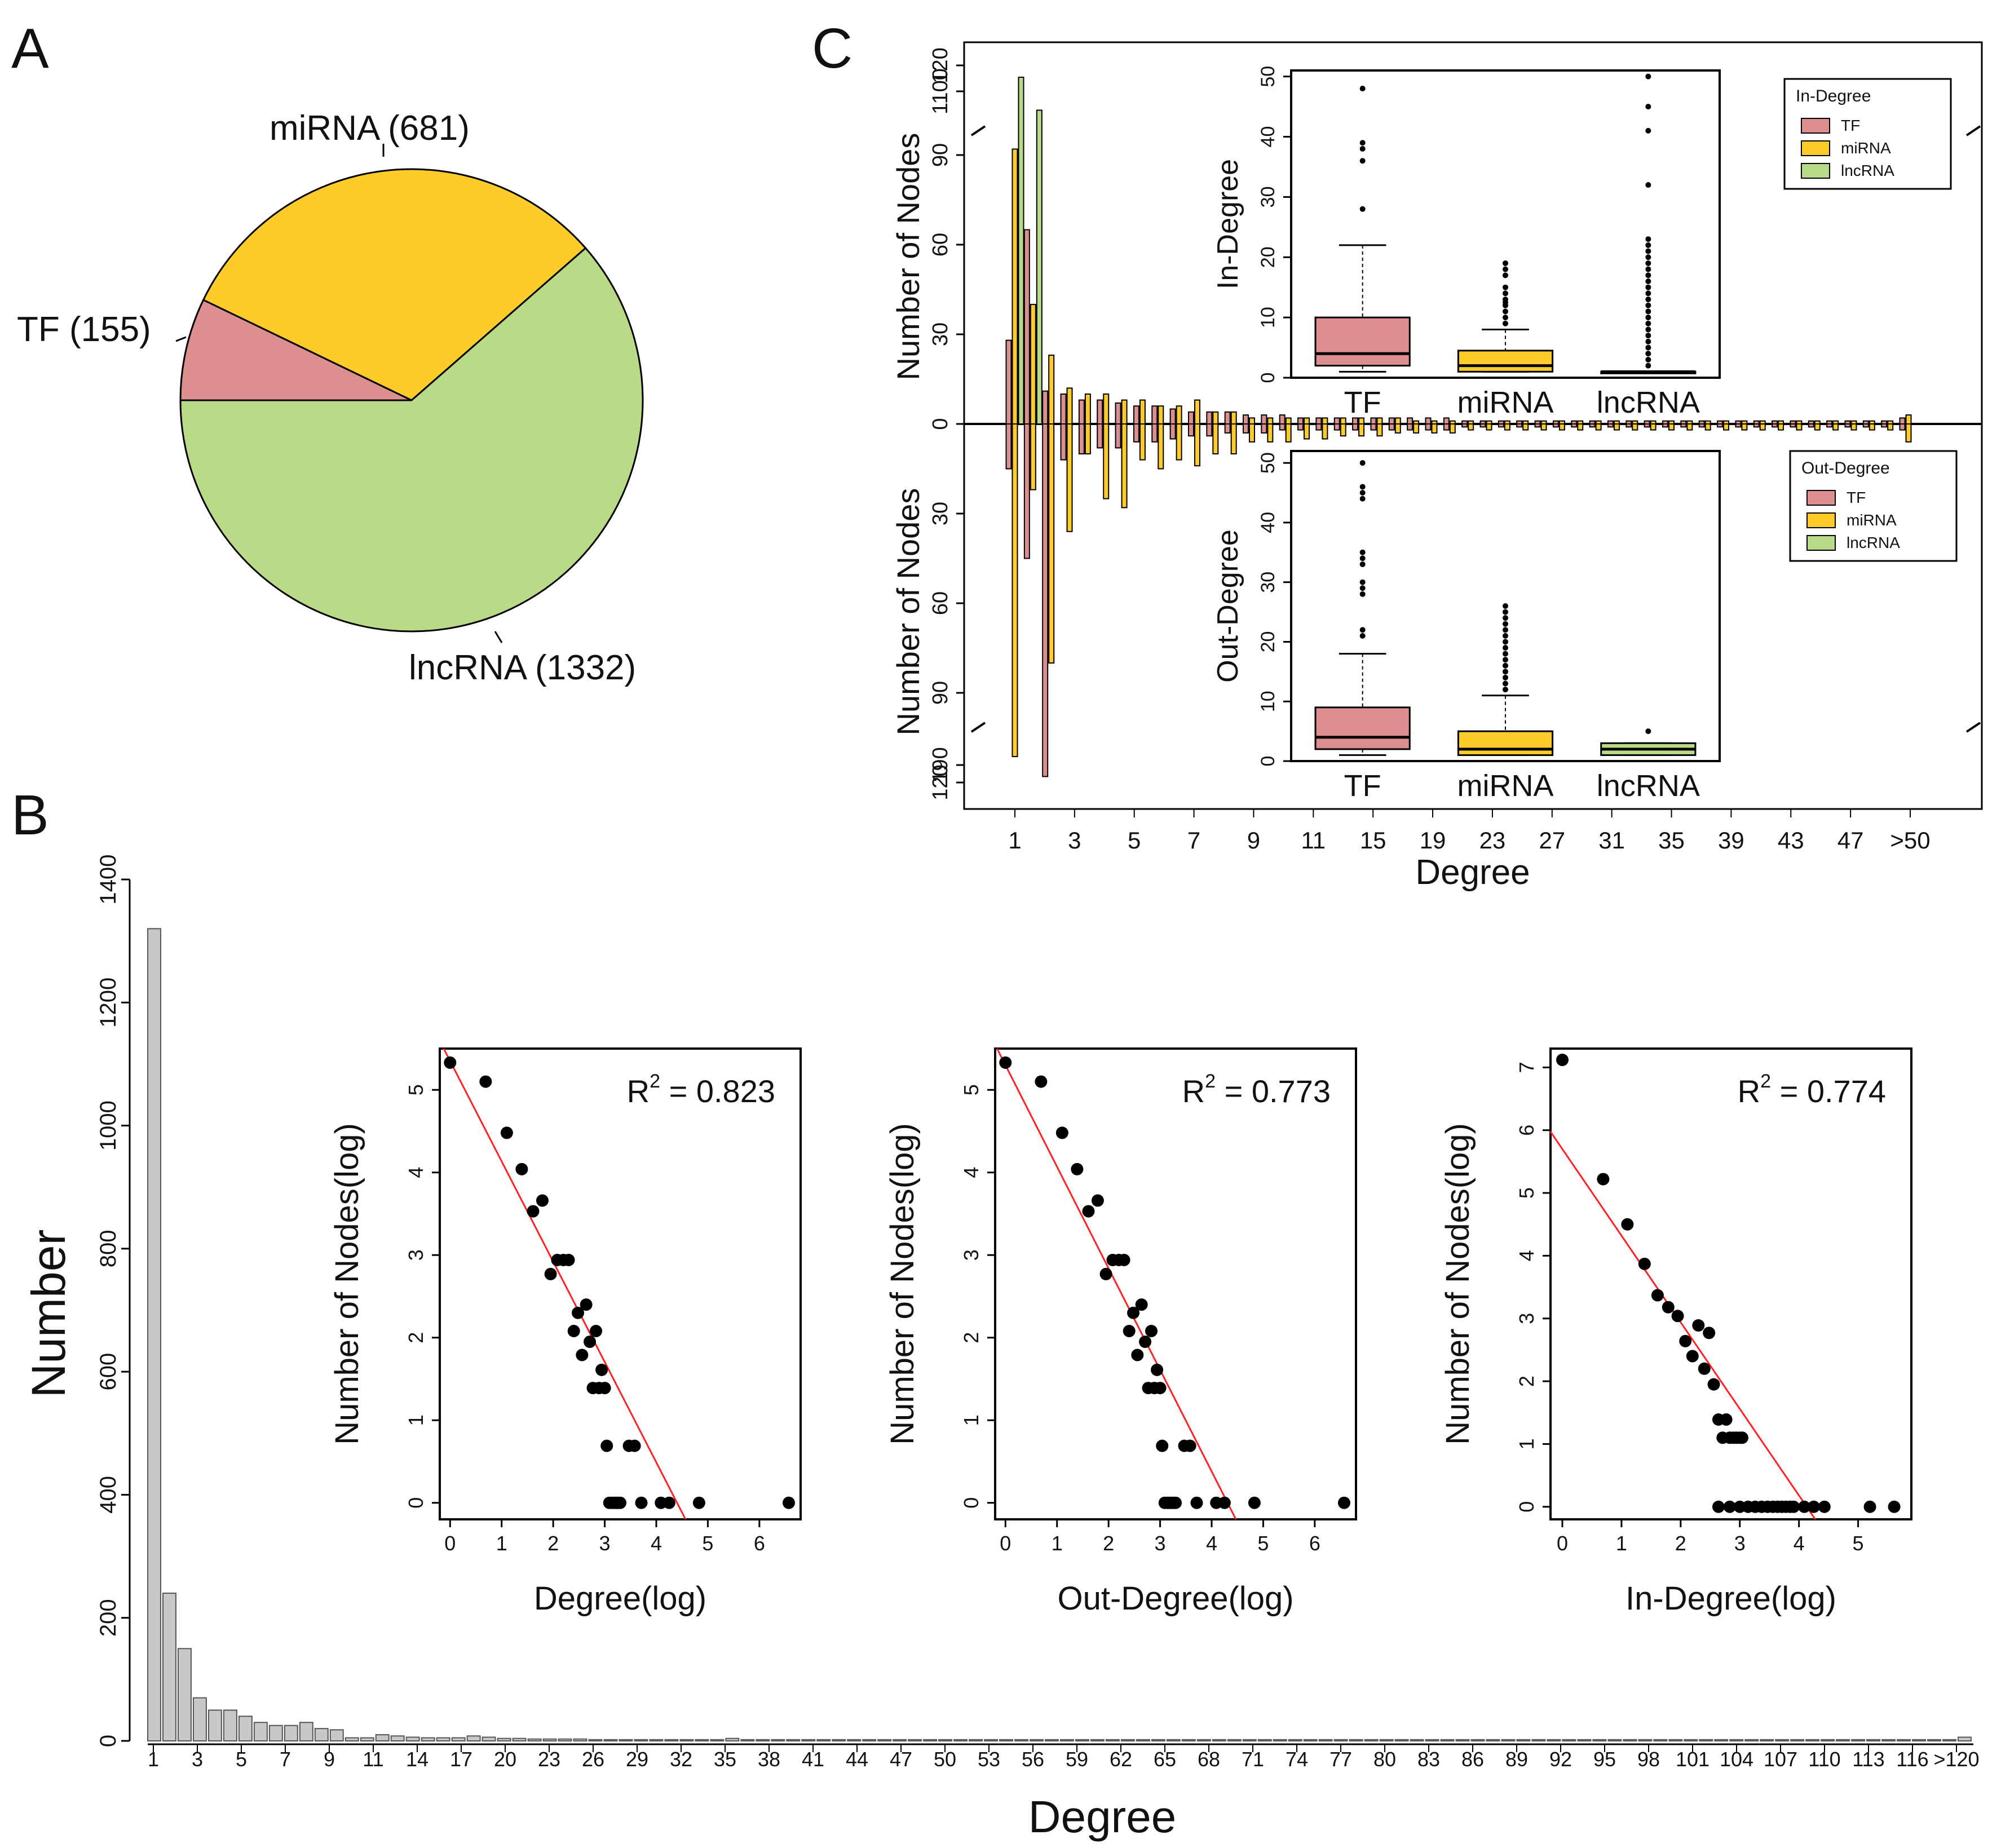  I want to click on mirror-y-tick-label: 90, so click(940, 155).